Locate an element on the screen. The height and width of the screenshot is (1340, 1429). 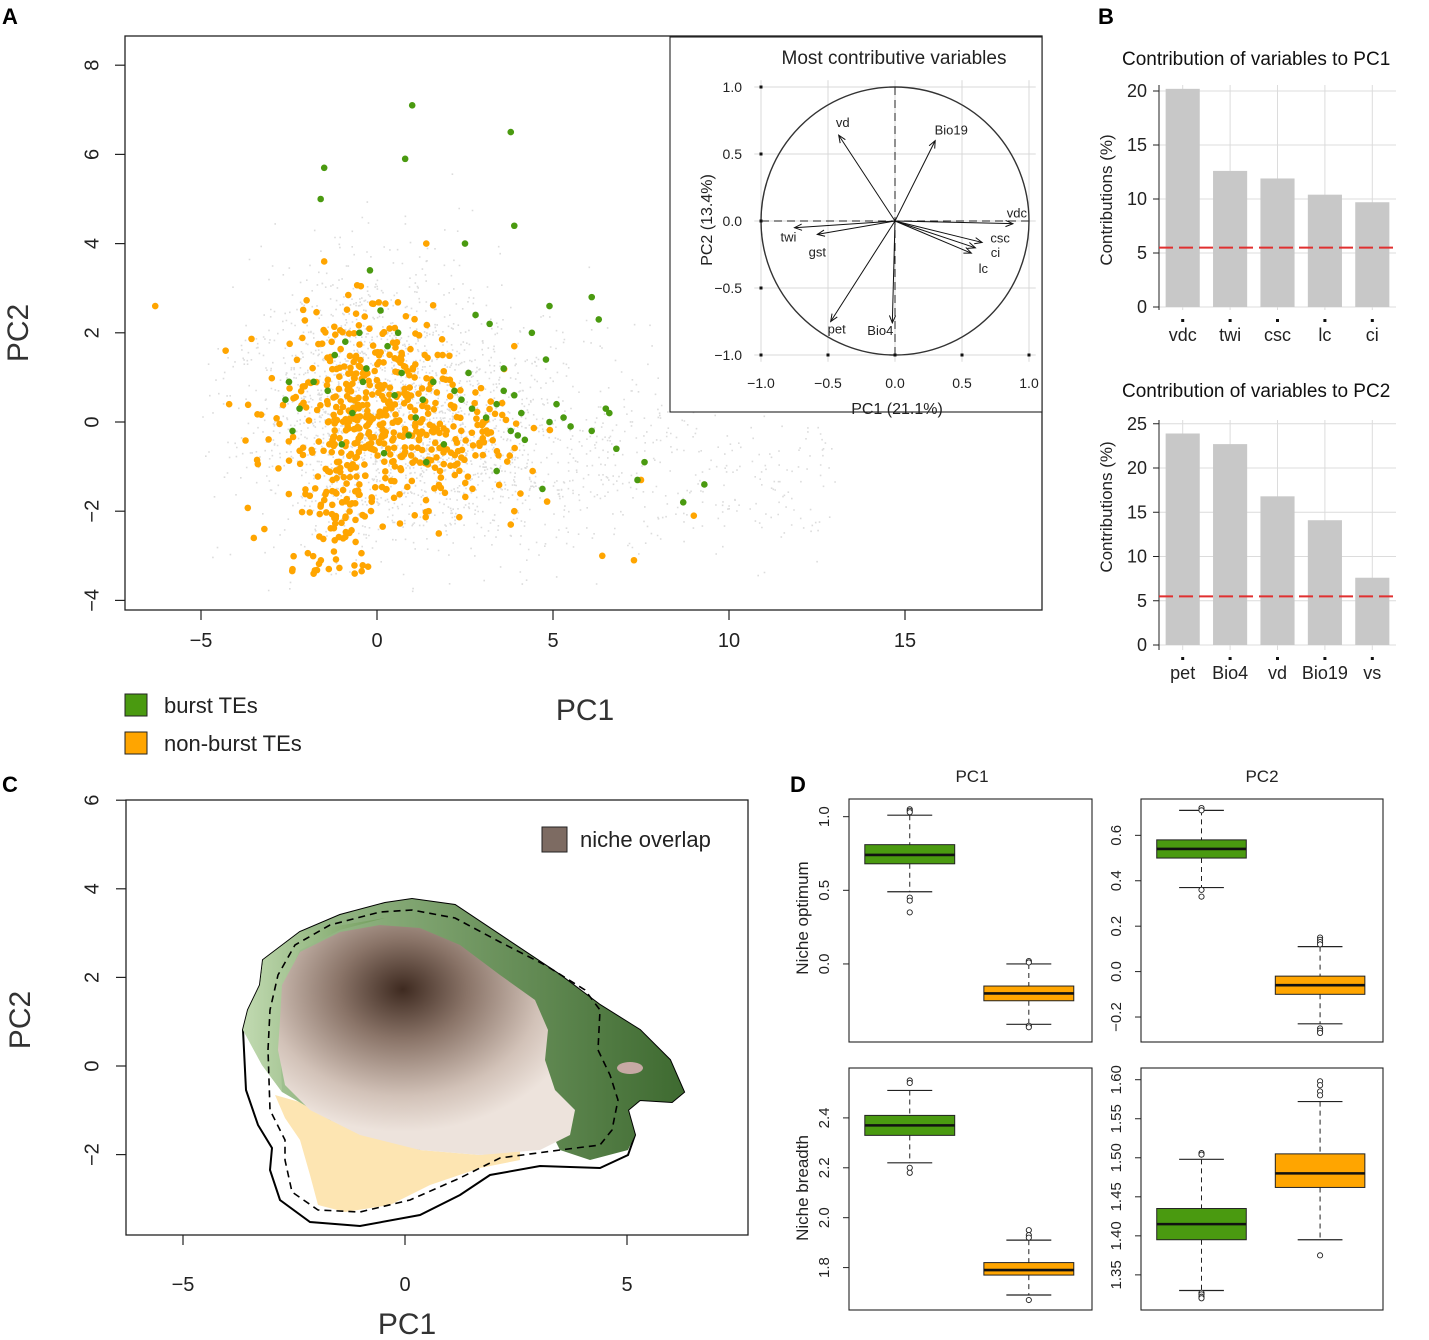
x-axis-title-c: PC1 is located at coordinates (407, 1324).